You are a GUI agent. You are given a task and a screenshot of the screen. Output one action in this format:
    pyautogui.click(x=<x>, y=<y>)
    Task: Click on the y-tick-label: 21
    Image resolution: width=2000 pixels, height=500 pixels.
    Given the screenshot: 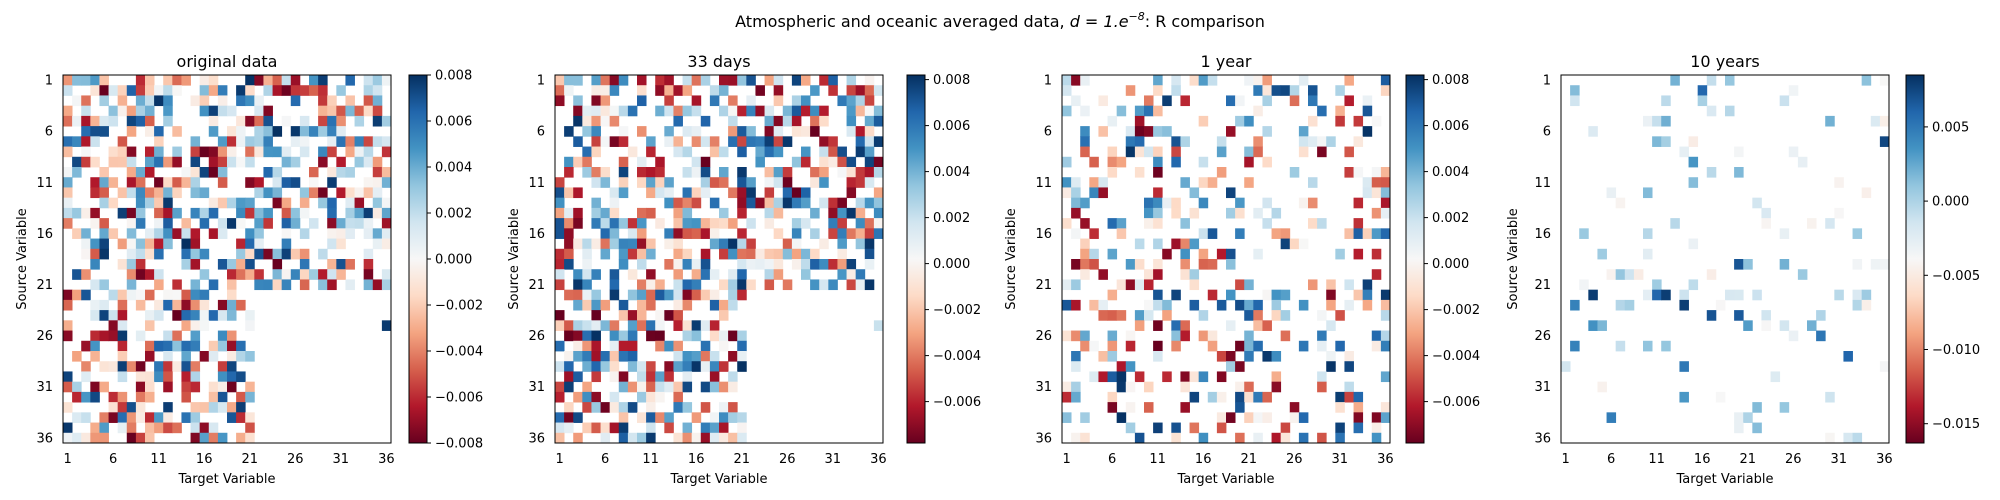 What is the action you would take?
    pyautogui.click(x=1542, y=285)
    